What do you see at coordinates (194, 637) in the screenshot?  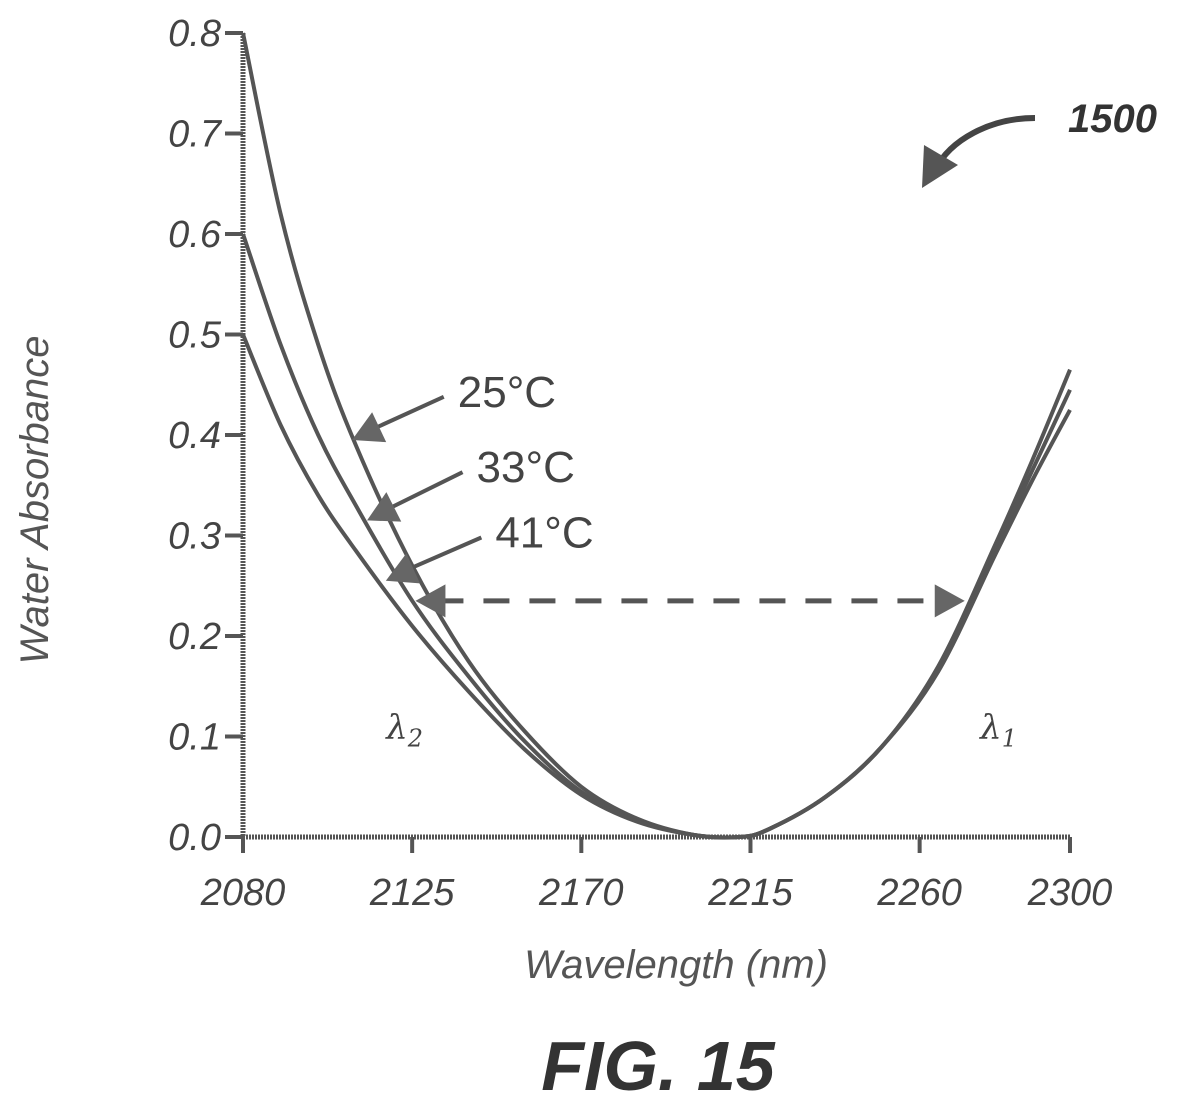 I see `y-tick-label: 0.2` at bounding box center [194, 637].